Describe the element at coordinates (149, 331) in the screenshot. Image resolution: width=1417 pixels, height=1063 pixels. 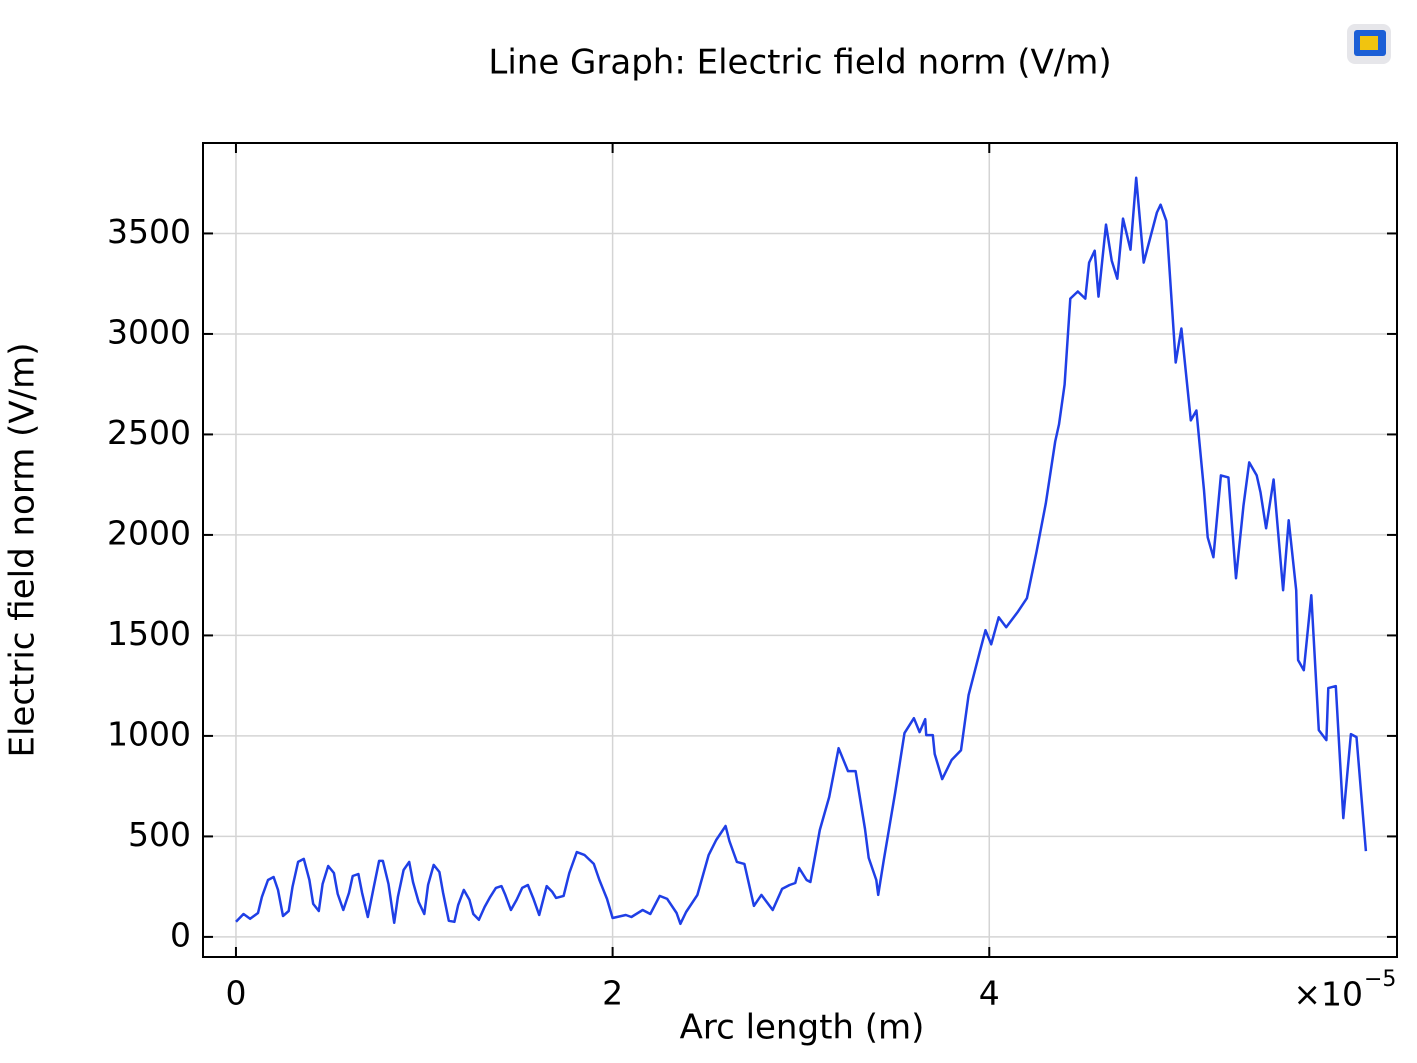
I see `y-tick-label: 3000` at that location.